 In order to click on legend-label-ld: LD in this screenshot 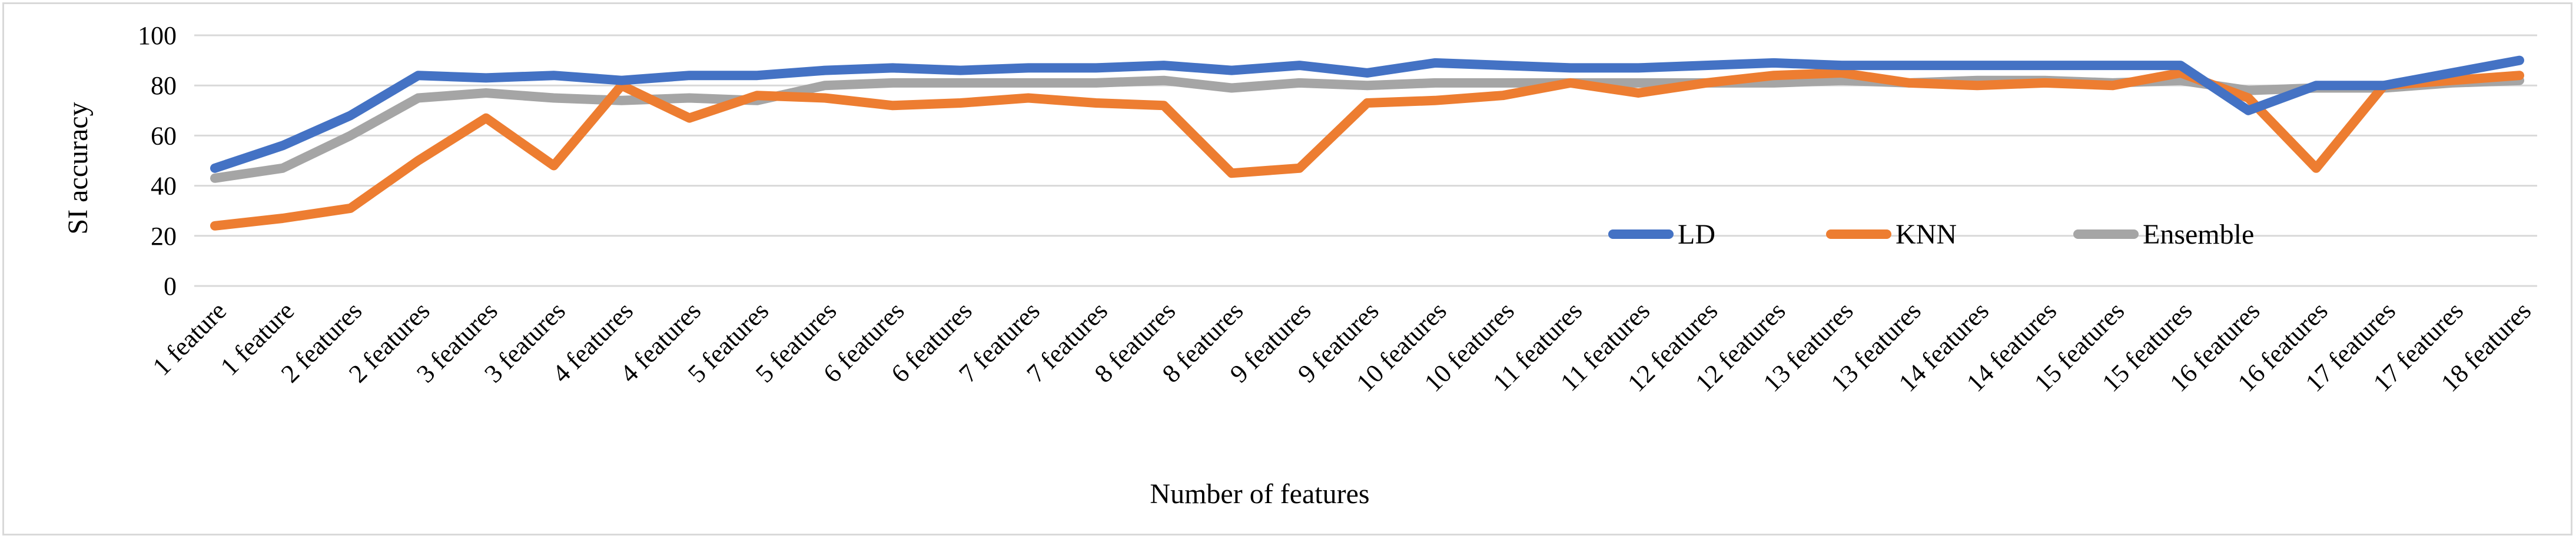, I will do `click(1696, 234)`.